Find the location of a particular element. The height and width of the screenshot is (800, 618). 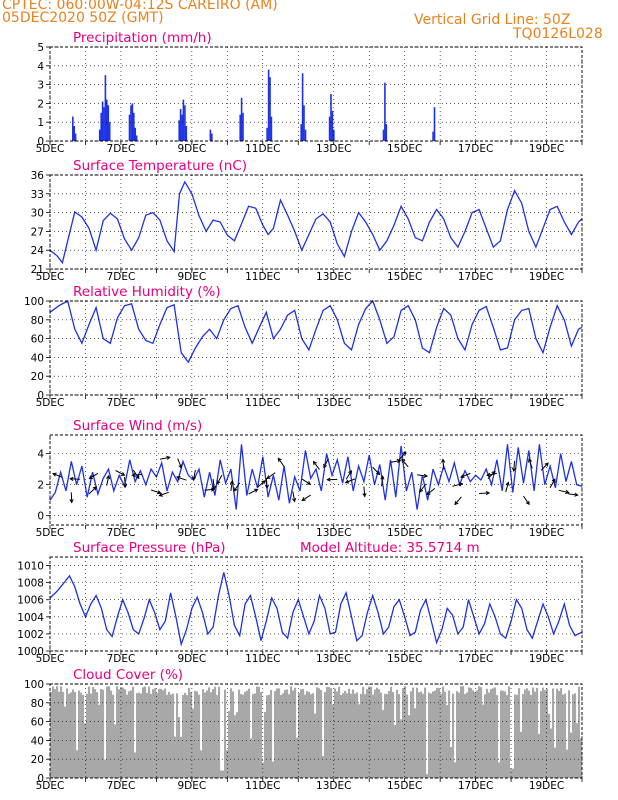

x-tick-label: 11DEC is located at coordinates (262, 659).